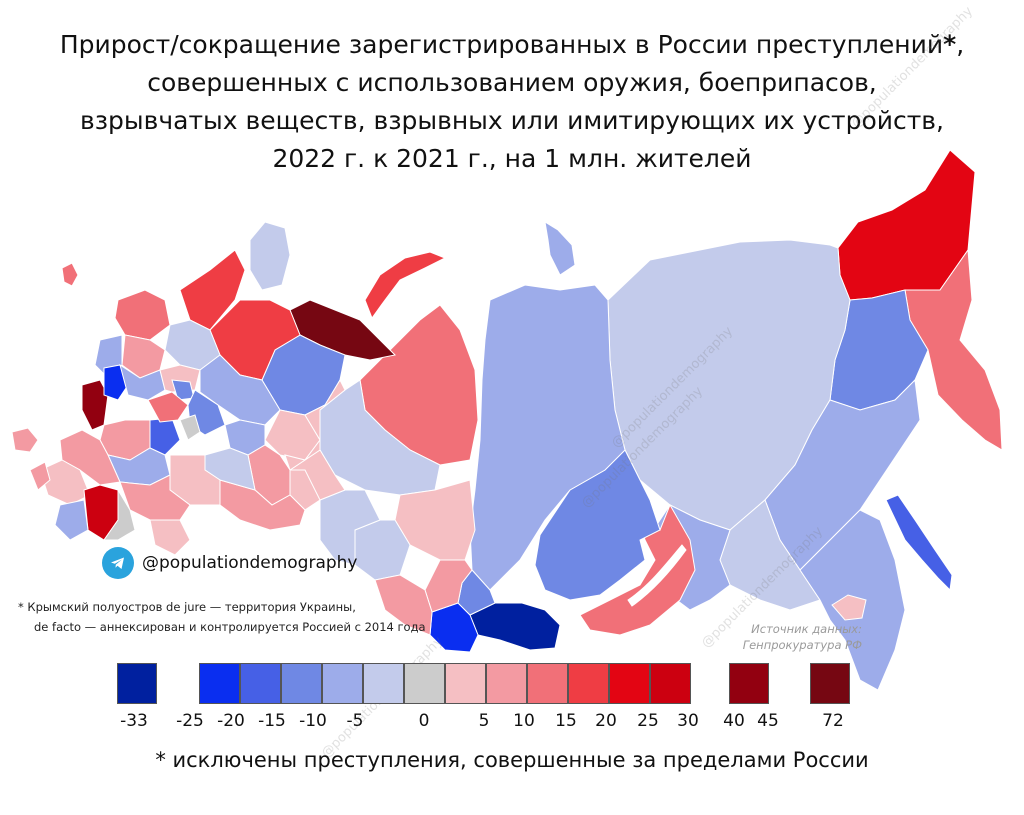 This screenshot has height=815, width=1024. I want to click on legend-label: -25, so click(190, 721).